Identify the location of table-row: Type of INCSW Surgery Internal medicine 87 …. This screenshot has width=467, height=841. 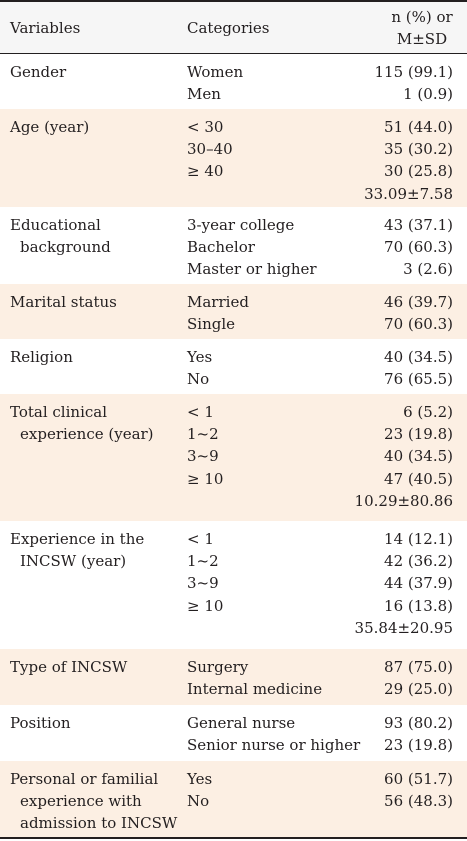
(233, 677).